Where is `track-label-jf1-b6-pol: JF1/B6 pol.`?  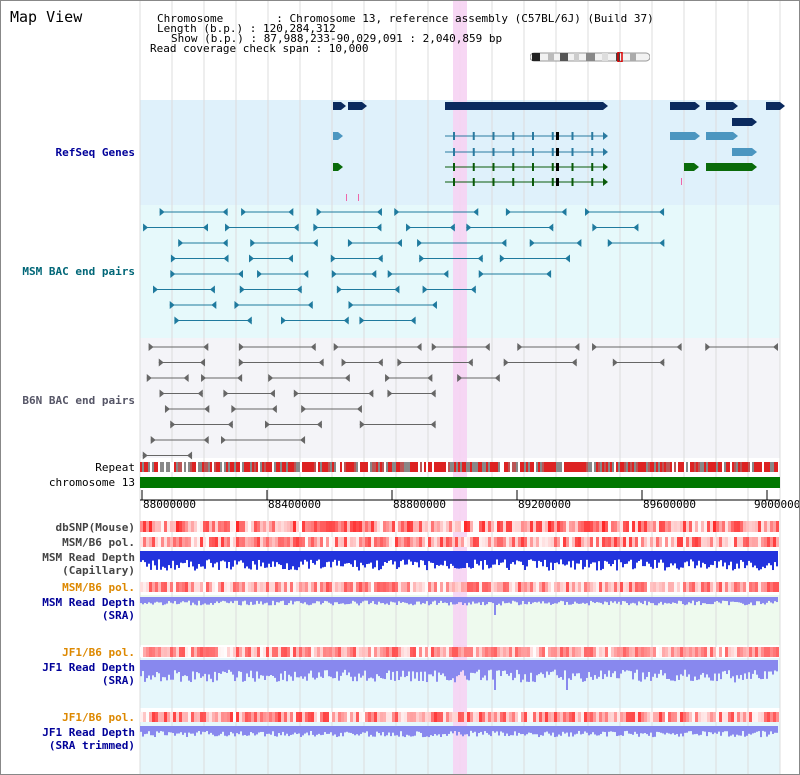
track-label-jf1-b6-pol: JF1/B6 pol. is located at coordinates (98, 652).